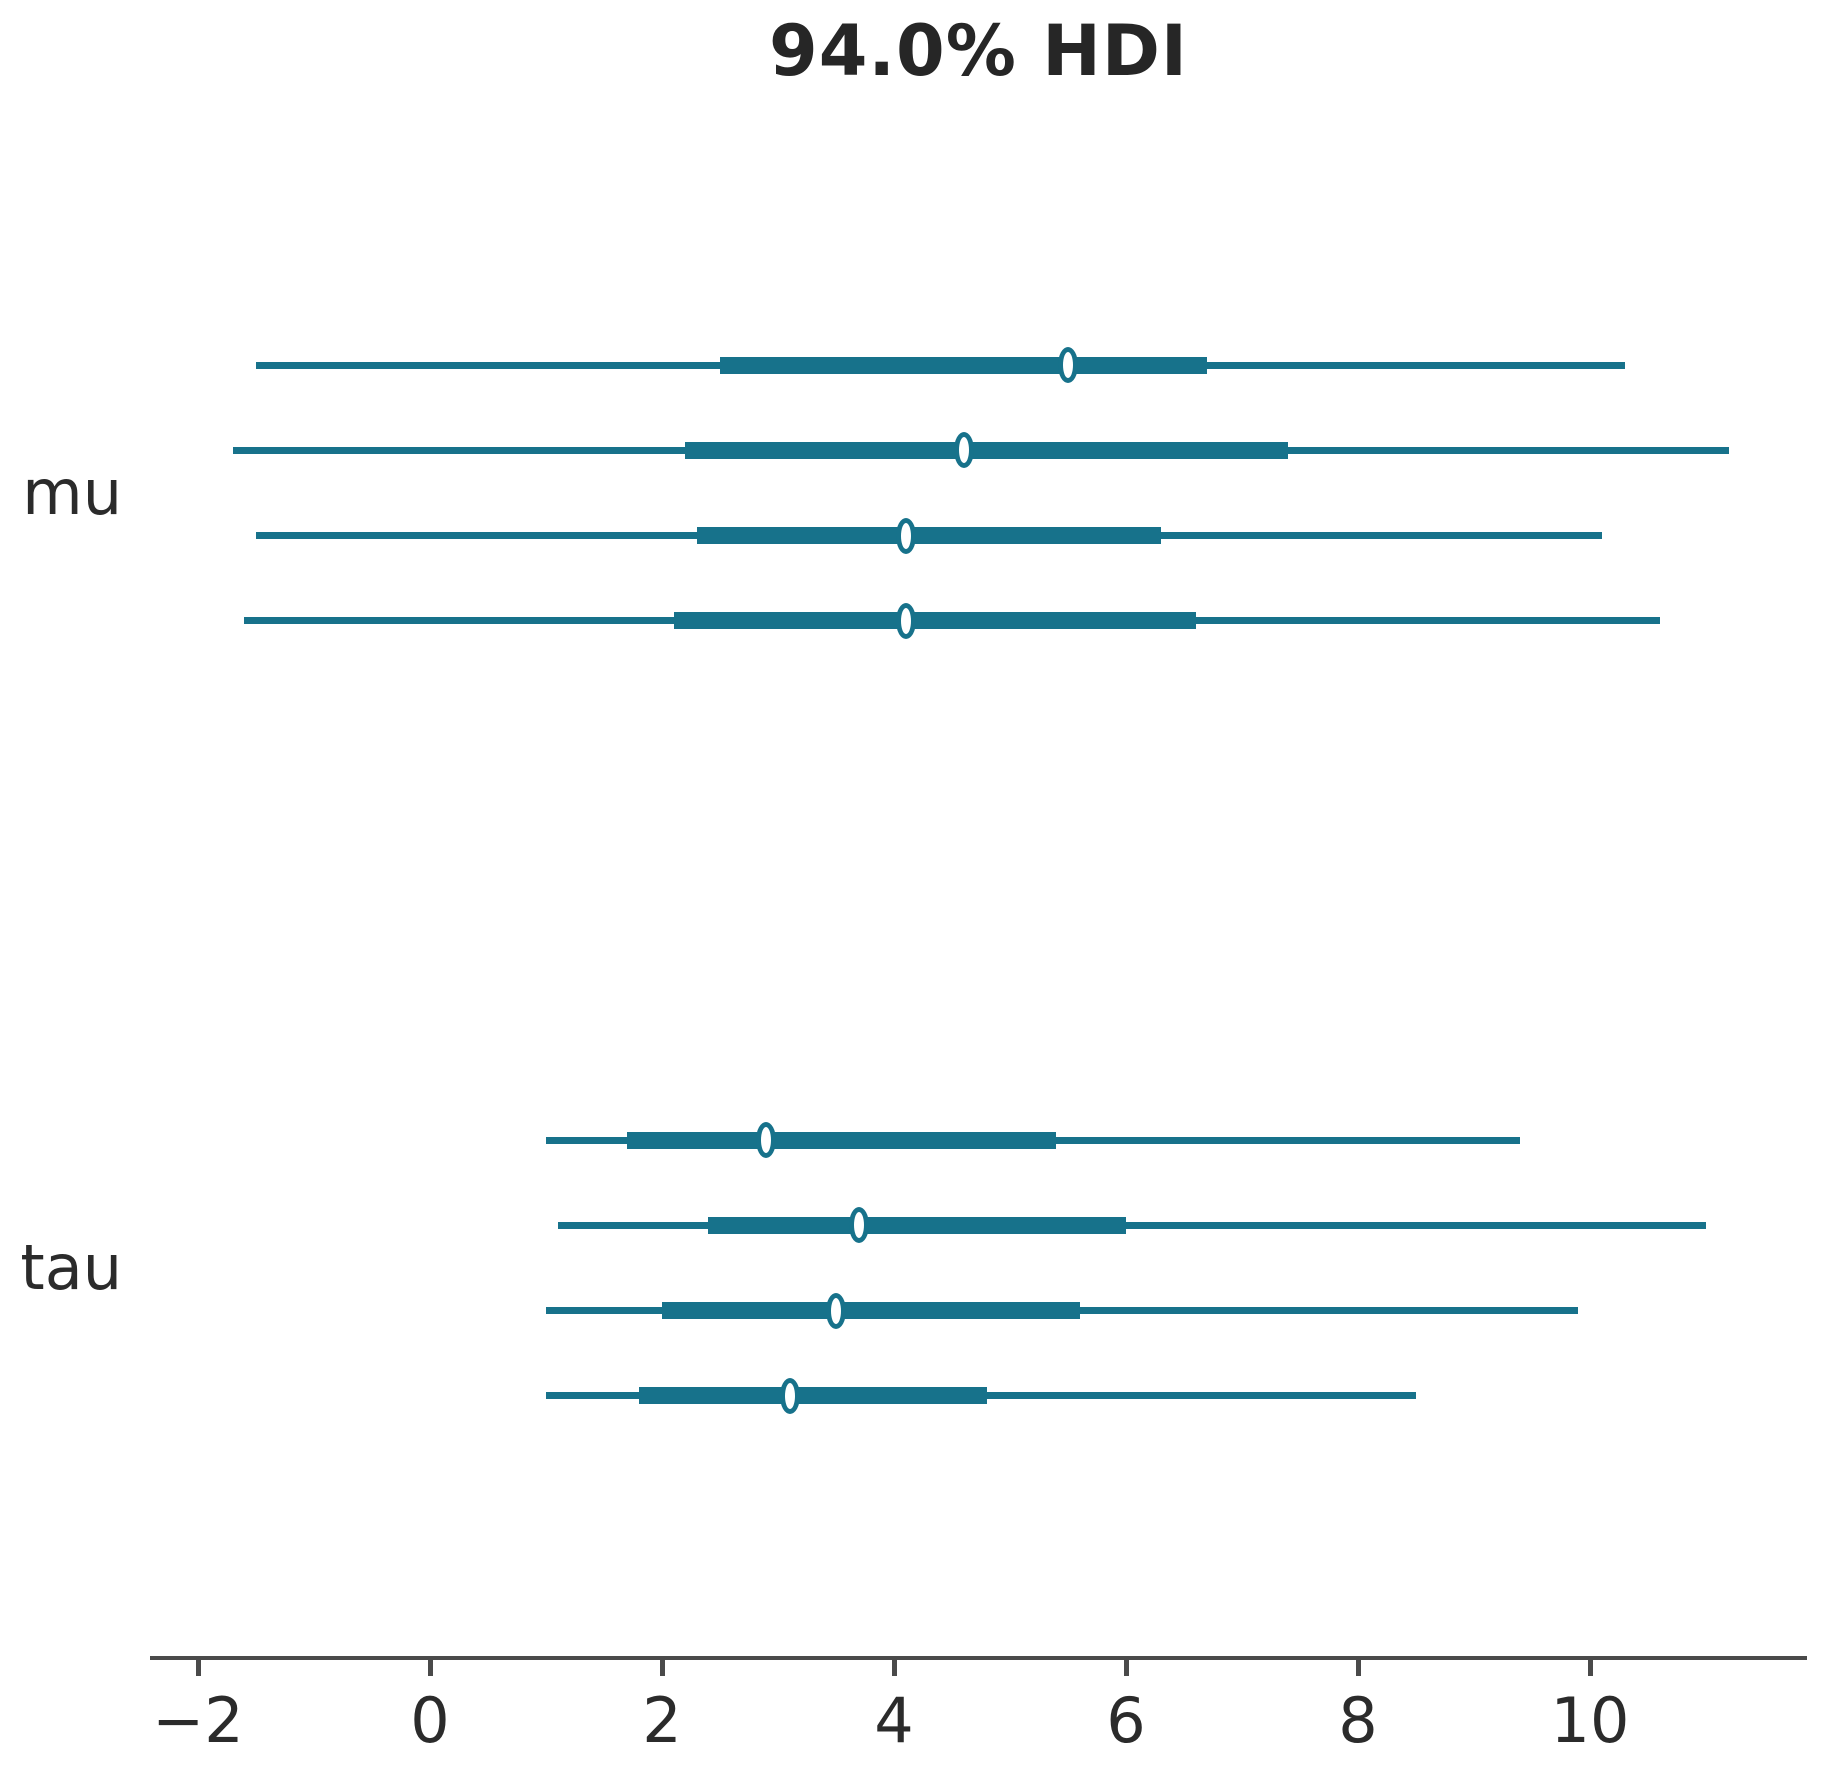  I want to click on x-tick-label-4: 4, so click(894, 1720).